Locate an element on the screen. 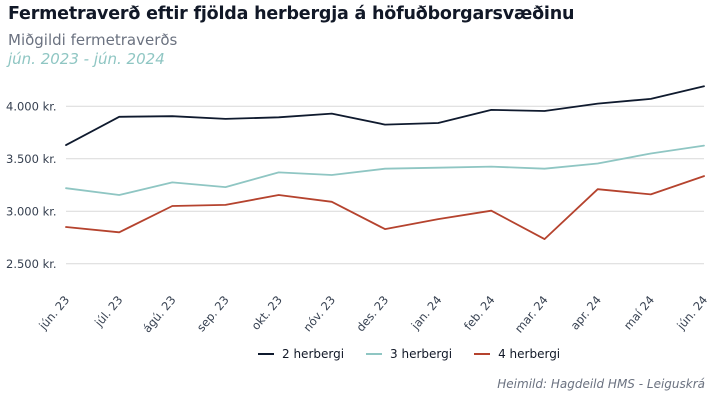  x-tick-label: nóv. 23 is located at coordinates (319, 313).